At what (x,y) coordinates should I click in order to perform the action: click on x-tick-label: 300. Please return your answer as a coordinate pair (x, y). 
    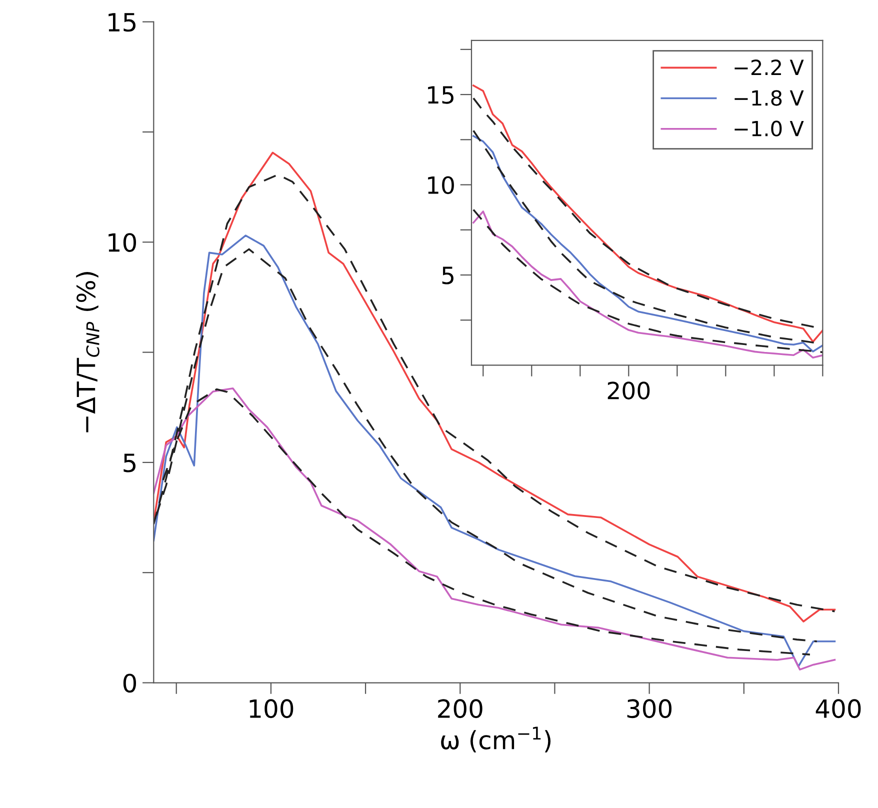
    Looking at the image, I should click on (649, 708).